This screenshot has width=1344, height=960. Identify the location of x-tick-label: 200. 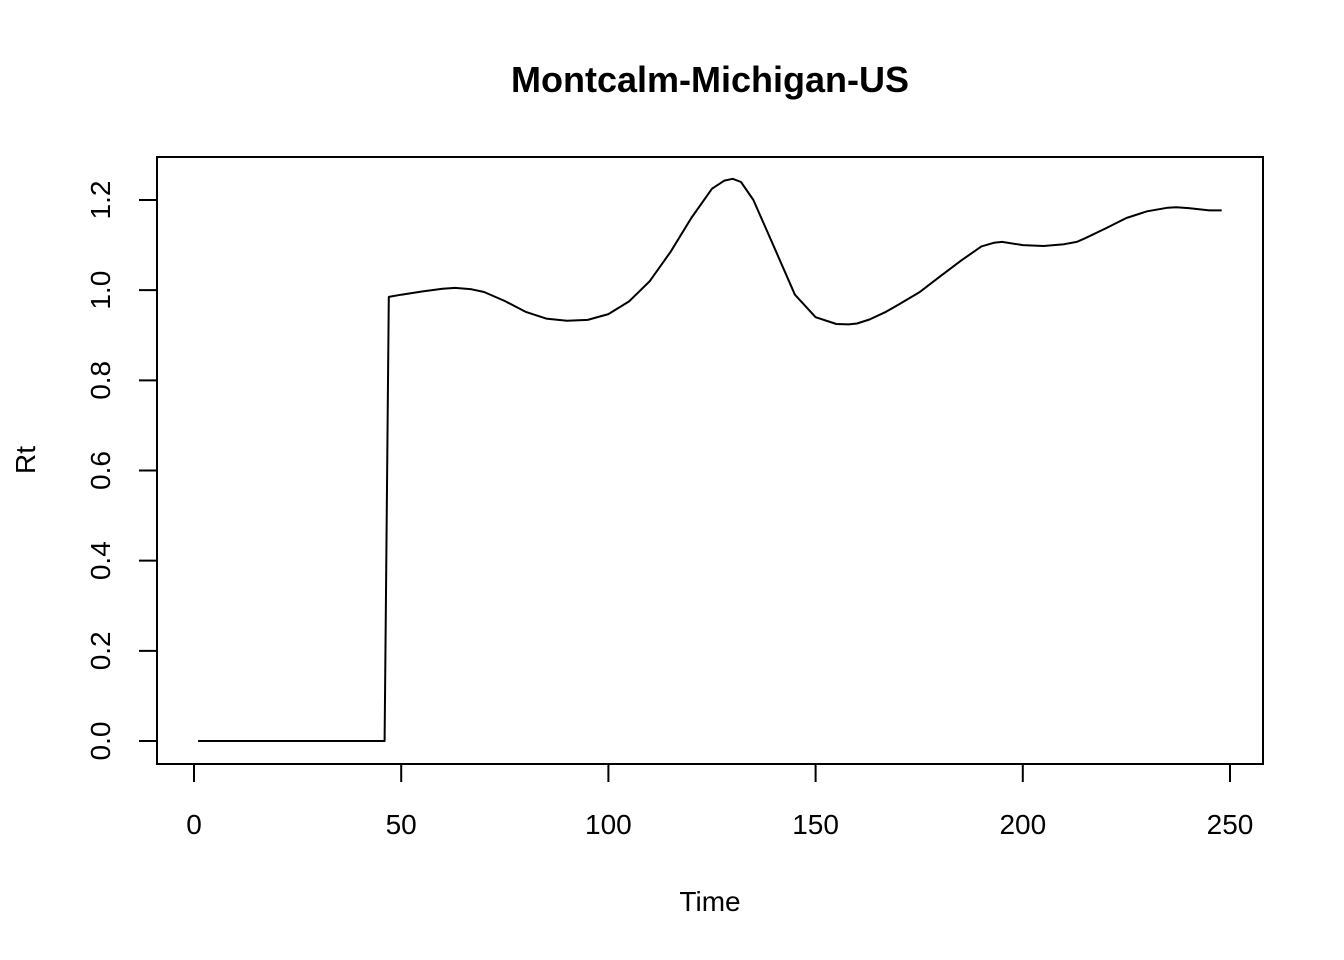
(1022, 824).